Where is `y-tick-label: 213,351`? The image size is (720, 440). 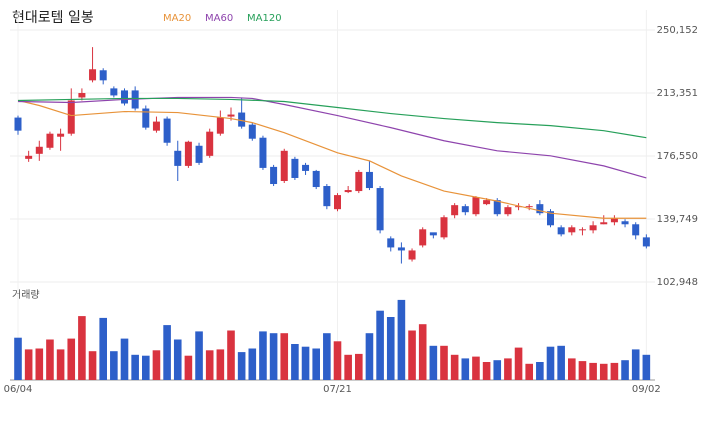 y-tick-label: 213,351 is located at coordinates (677, 93).